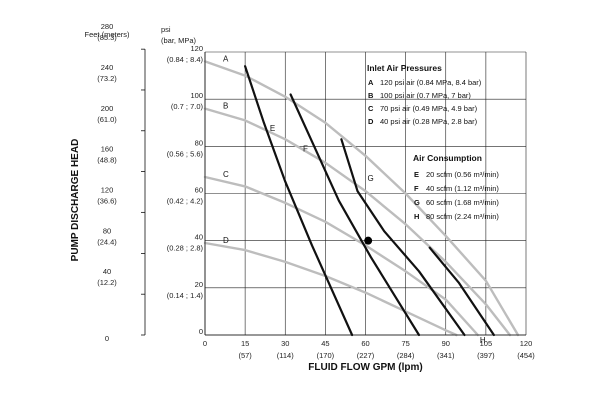  I want to click on legend-consumption-letter-h: H, so click(416, 216).